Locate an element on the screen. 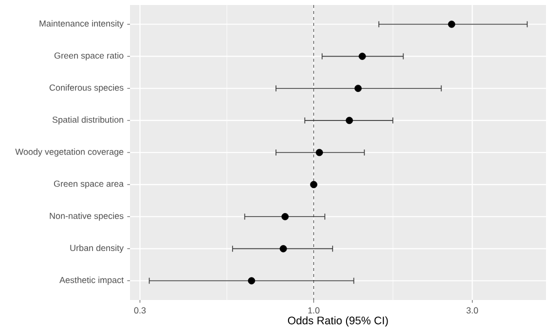 The height and width of the screenshot is (336, 550). y-tick-label: Non-native species is located at coordinates (87, 216).